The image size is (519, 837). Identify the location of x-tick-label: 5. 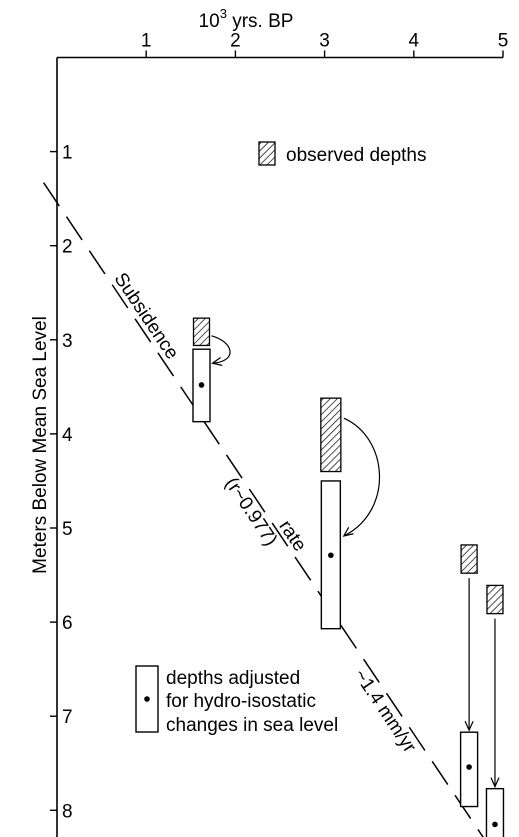
(503, 41).